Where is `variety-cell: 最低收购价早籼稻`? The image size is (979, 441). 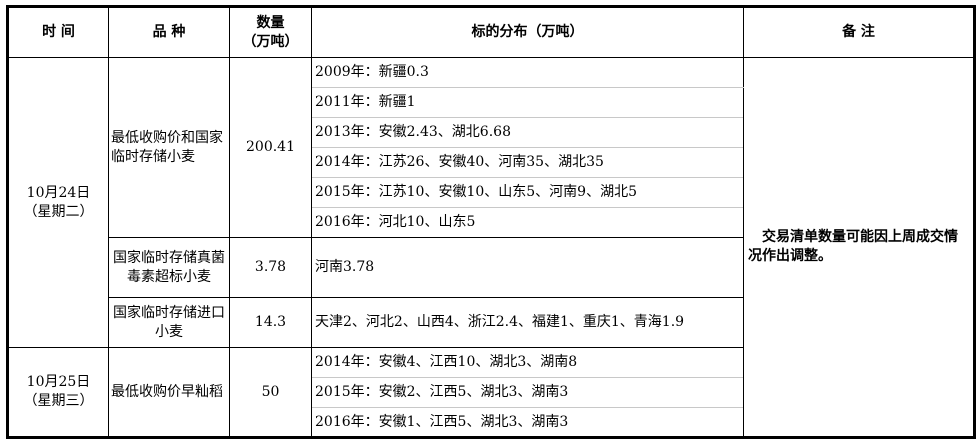 variety-cell: 最低收购价早籼稻 is located at coordinates (169, 392).